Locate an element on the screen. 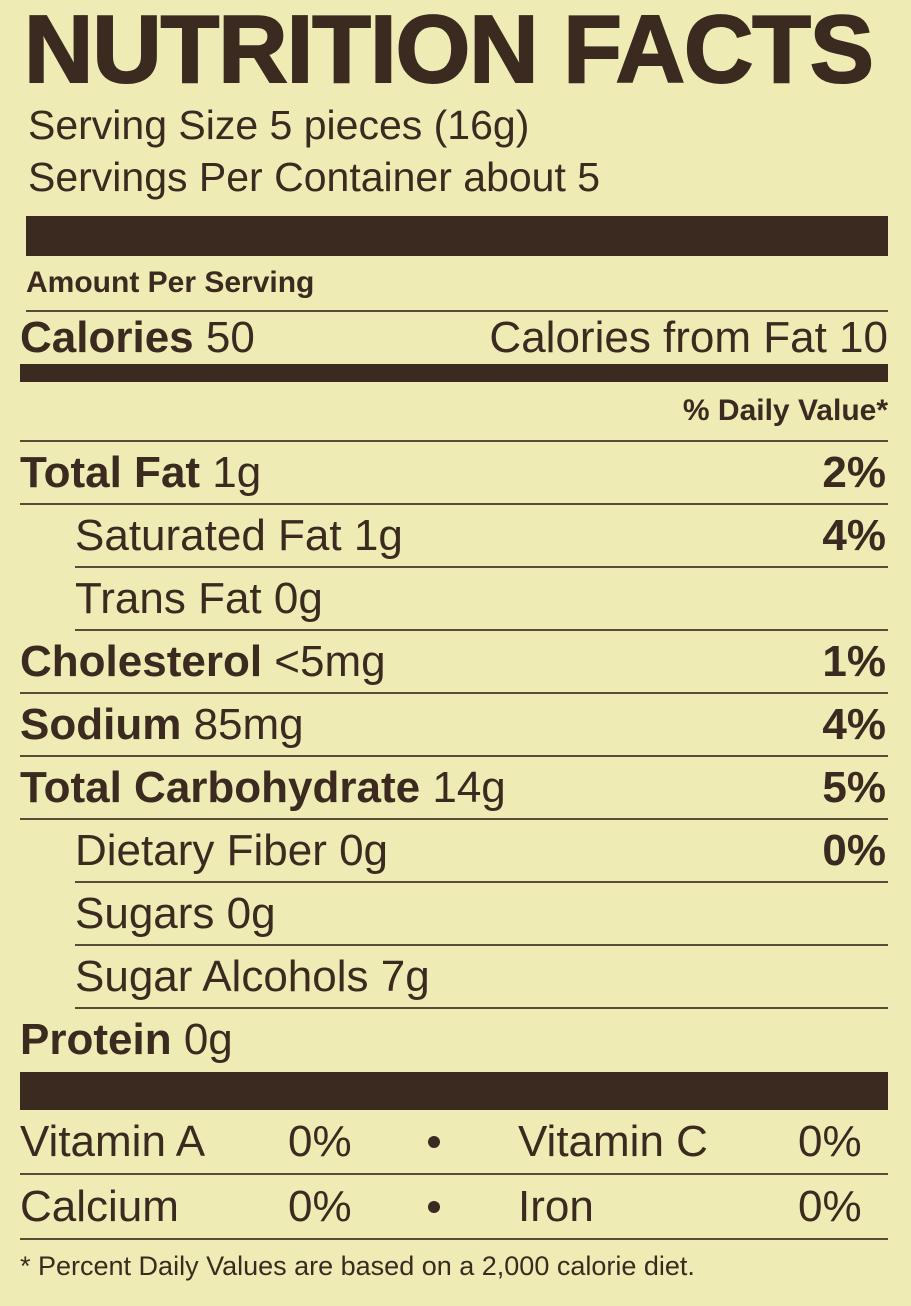 This screenshot has width=911, height=1306. nutrient-amount: <5mg is located at coordinates (330, 661).